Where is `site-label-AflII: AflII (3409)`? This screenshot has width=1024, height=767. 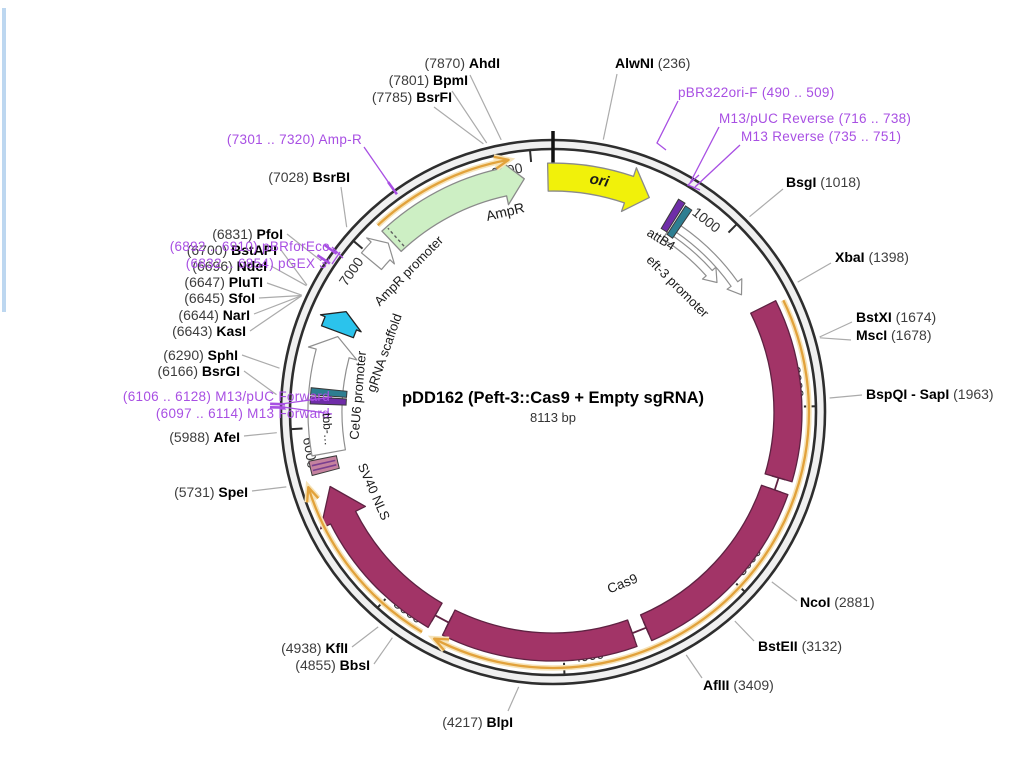 site-label-AflII: AflII (3409) is located at coordinates (738, 685).